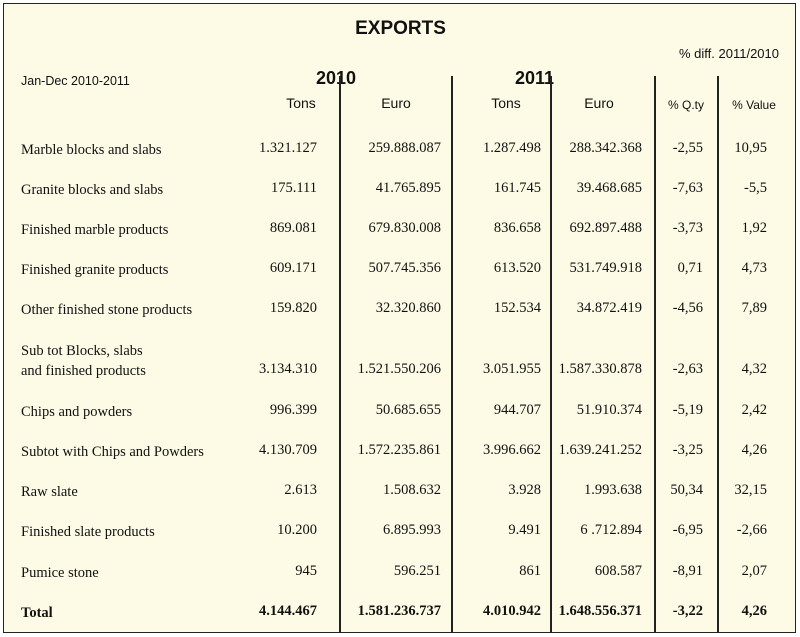 This screenshot has width=800, height=637. What do you see at coordinates (606, 268) in the screenshot?
I see `table-cell: 531.749.918` at bounding box center [606, 268].